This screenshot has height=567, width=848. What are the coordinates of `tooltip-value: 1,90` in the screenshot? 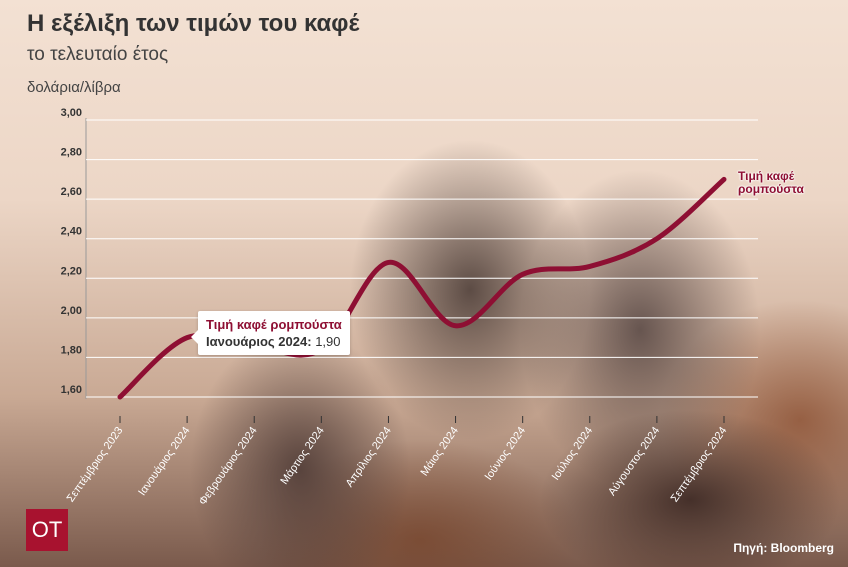 It's located at (328, 341).